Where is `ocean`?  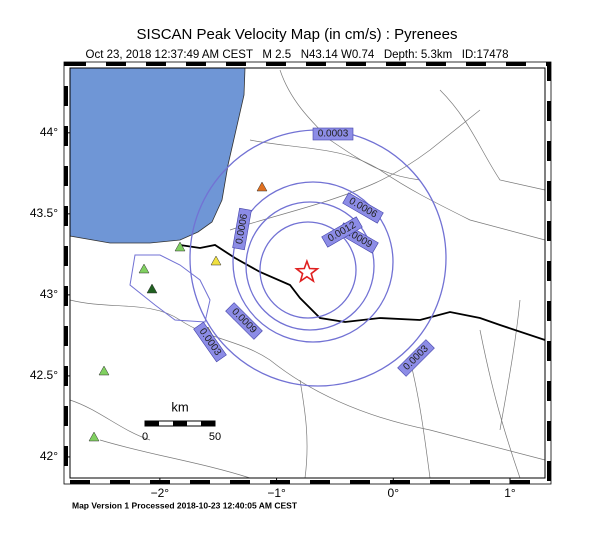 ocean is located at coordinates (157, 155).